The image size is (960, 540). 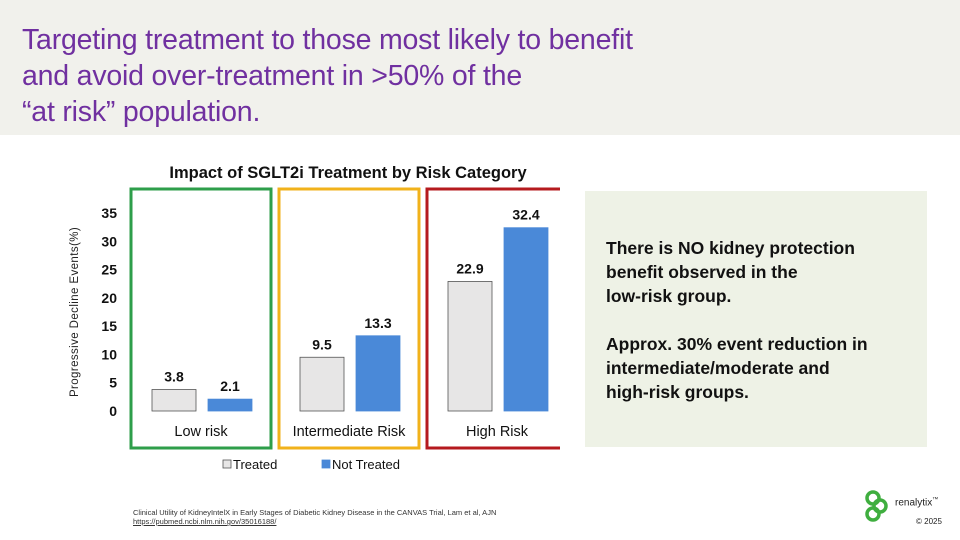 What do you see at coordinates (174, 377) in the screenshot?
I see `data-label: 3.8` at bounding box center [174, 377].